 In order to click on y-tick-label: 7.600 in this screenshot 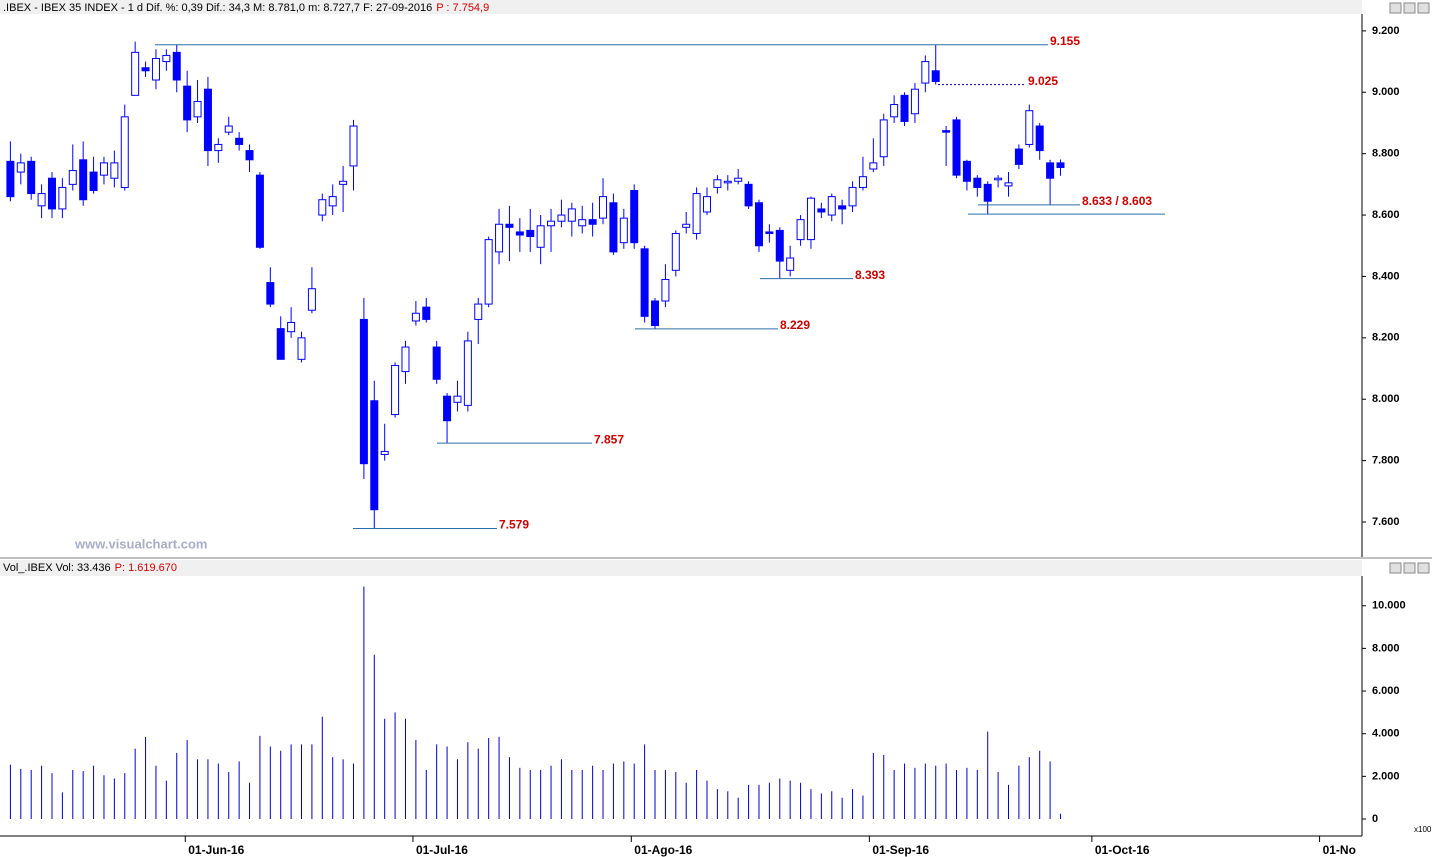, I will do `click(1386, 522)`.